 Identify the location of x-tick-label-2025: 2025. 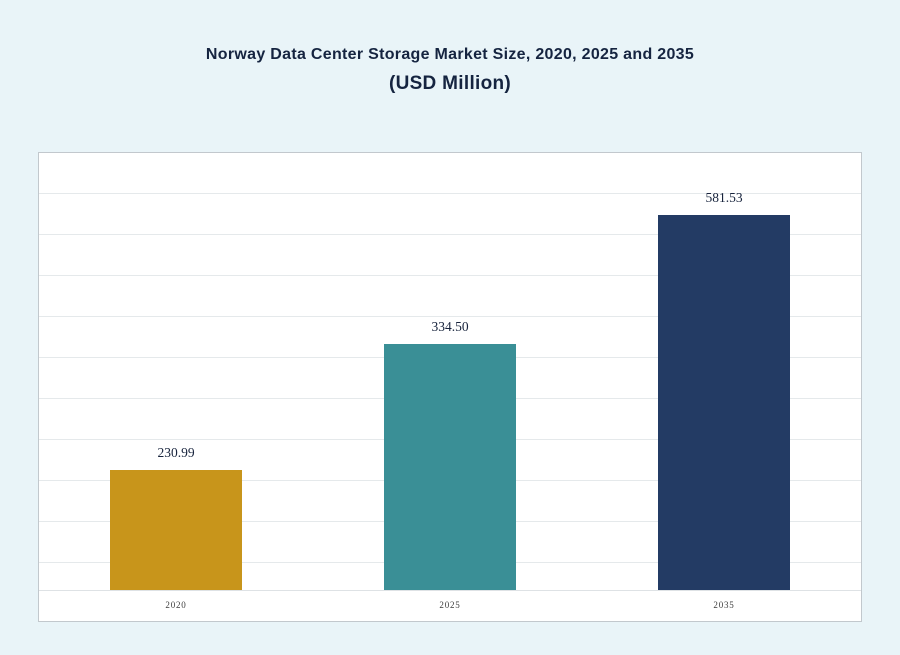
(450, 605).